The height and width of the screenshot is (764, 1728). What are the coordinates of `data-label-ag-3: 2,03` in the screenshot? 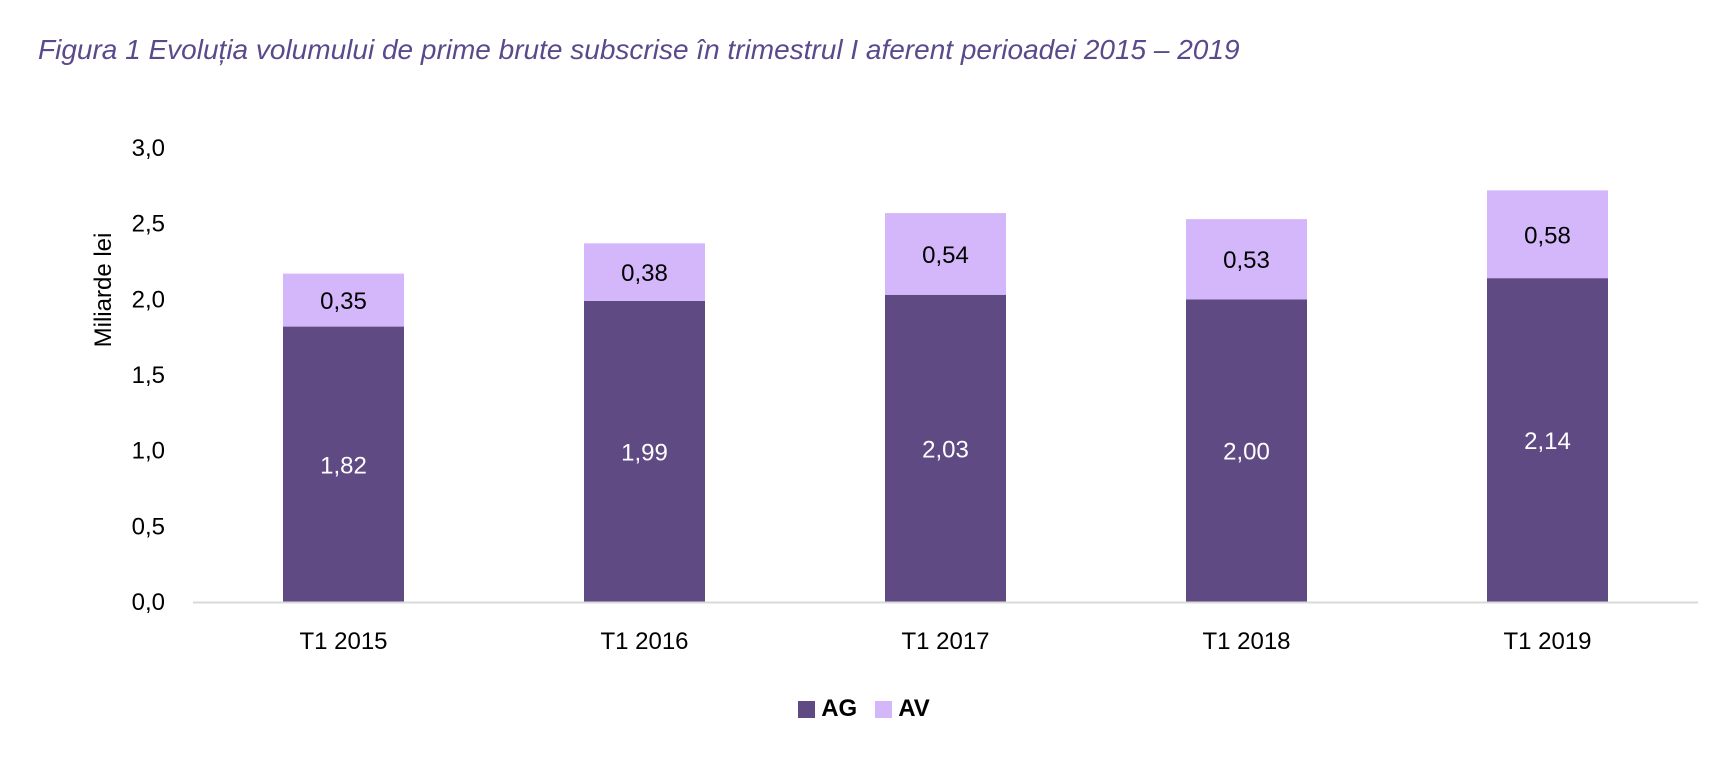 It's located at (945, 449).